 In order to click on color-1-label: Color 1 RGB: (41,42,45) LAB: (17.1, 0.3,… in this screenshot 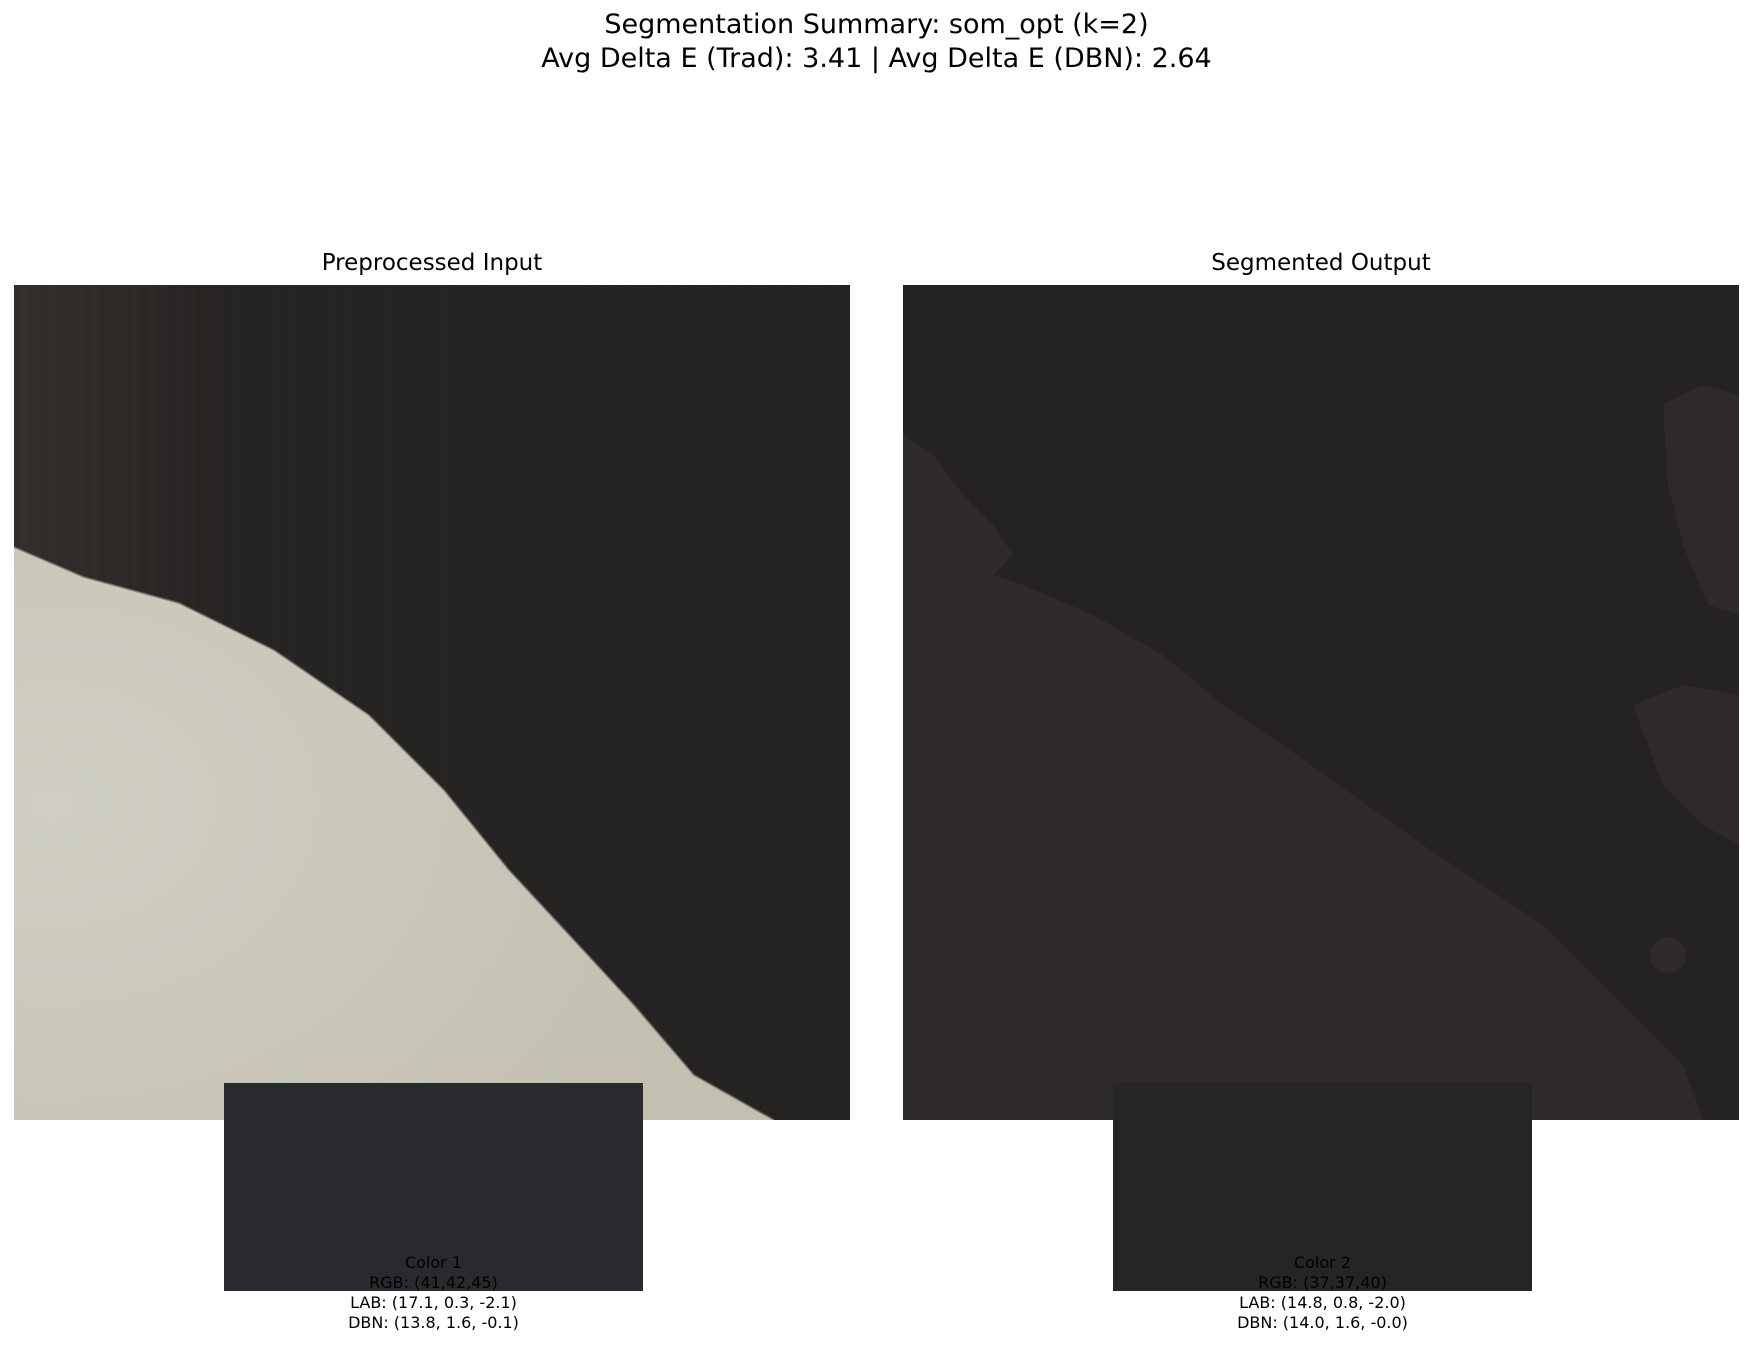, I will do `click(433, 1293)`.